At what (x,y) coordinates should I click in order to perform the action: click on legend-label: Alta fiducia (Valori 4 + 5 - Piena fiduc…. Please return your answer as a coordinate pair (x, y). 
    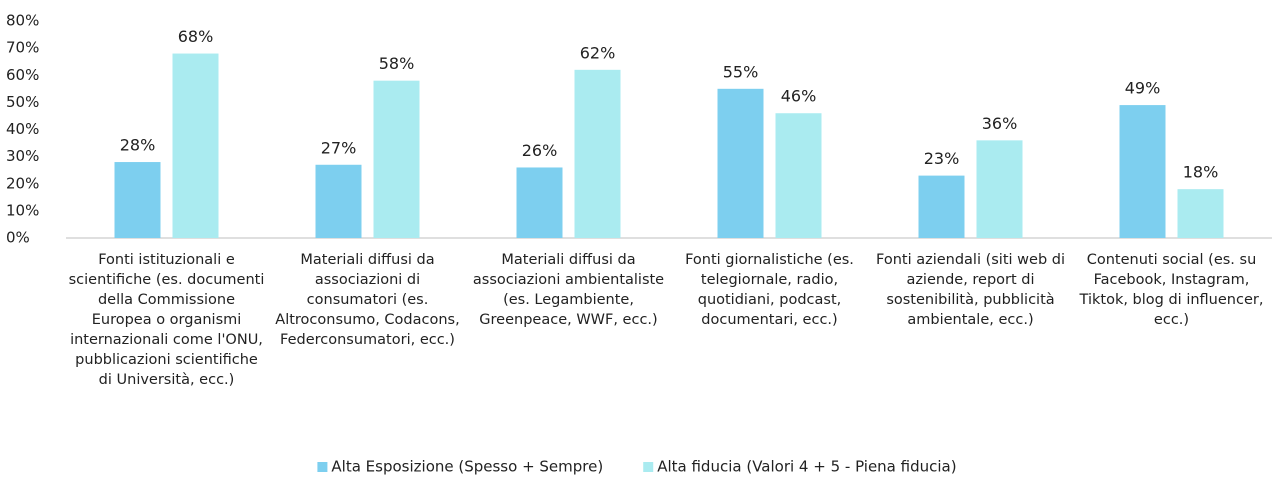
    Looking at the image, I should click on (806, 467).